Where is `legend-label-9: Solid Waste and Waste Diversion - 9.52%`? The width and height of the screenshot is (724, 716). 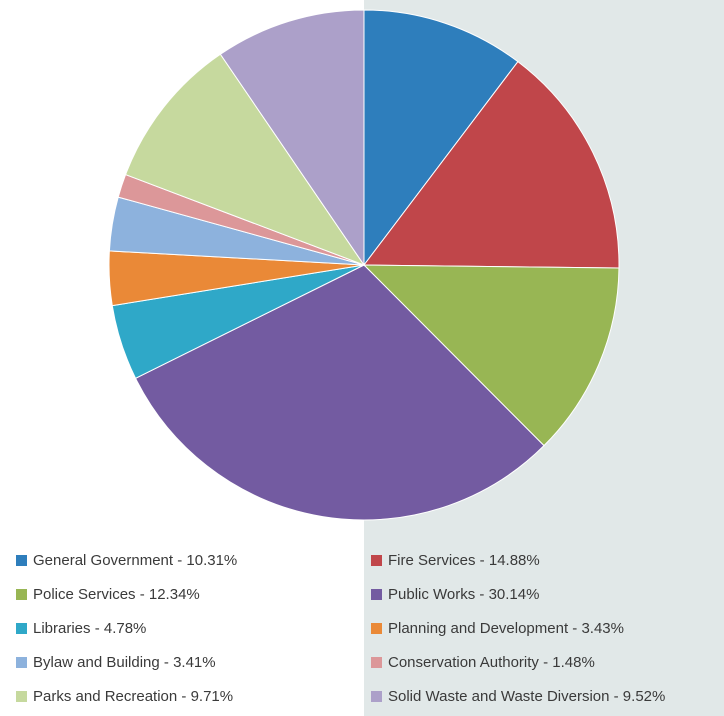 legend-label-9: Solid Waste and Waste Diversion - 9.52% is located at coordinates (527, 696).